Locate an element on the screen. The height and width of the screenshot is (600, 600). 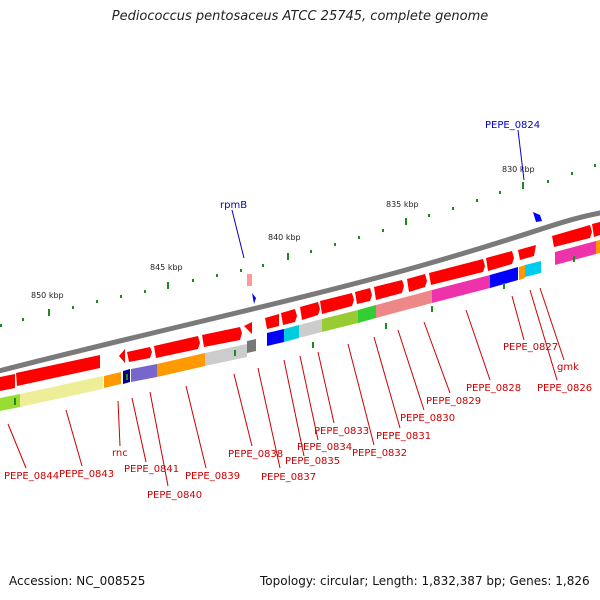
accession-text: Accession: NC_008525 is located at coordinates (77, 581).